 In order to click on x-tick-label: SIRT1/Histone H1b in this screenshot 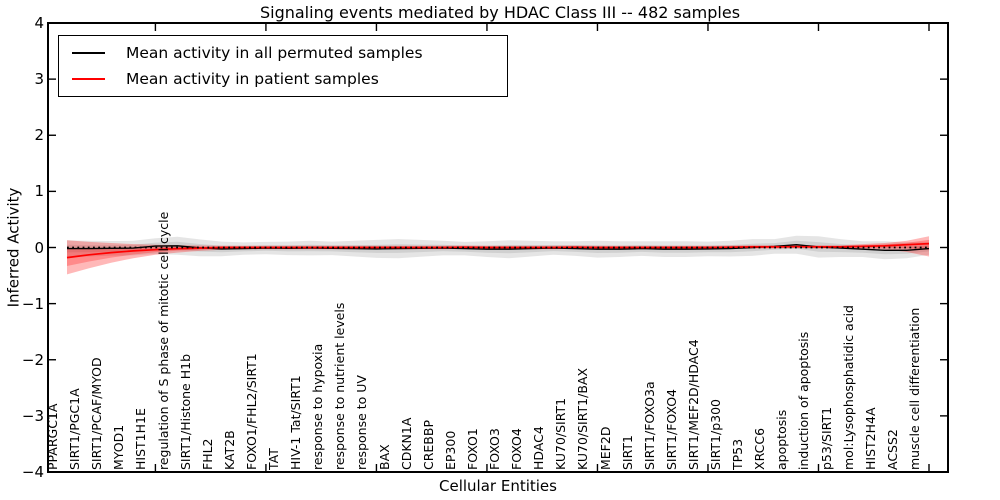, I will do `click(185, 411)`.